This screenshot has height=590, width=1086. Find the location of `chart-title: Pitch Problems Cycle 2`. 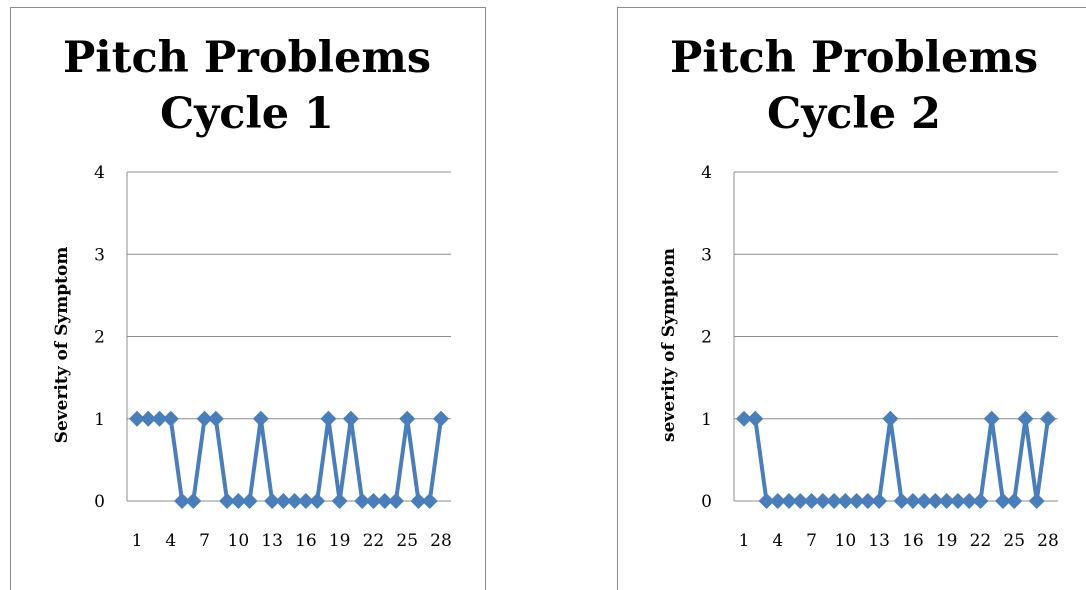

chart-title: Pitch Problems Cycle 2 is located at coordinates (854, 86).